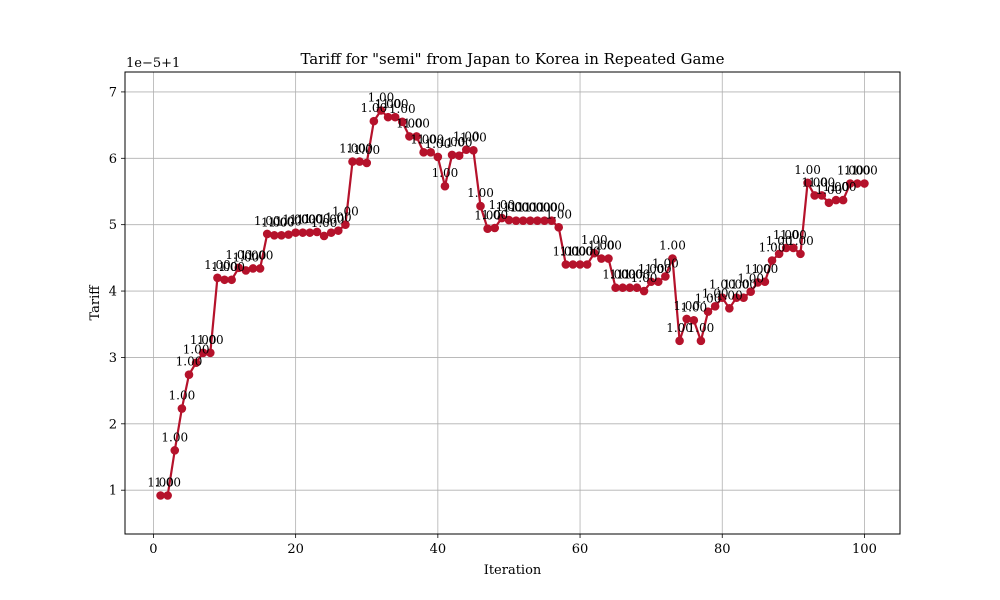 This screenshot has height=600, width=1000. I want to click on x-tick-label: 60, so click(580, 549).